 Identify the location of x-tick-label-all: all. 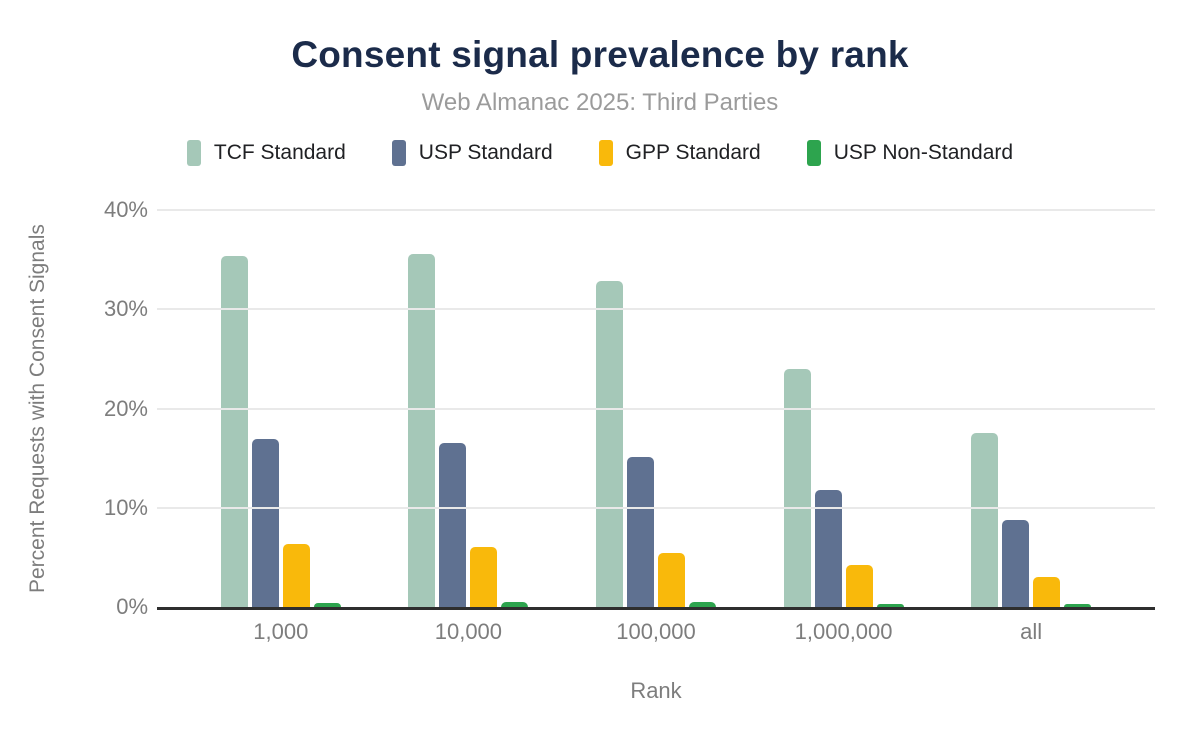
(1031, 631).